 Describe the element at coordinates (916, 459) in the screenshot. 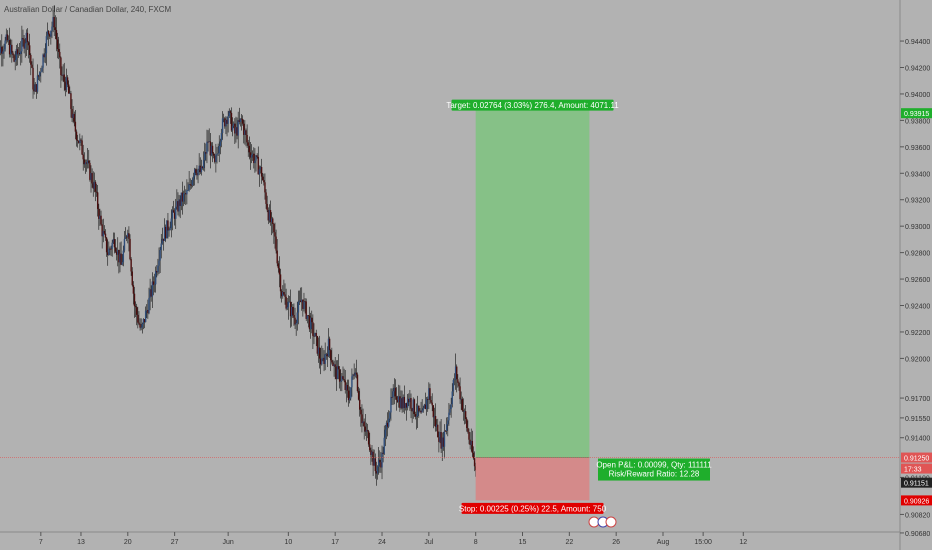

I see `entry-price-tag: 0.91250` at that location.